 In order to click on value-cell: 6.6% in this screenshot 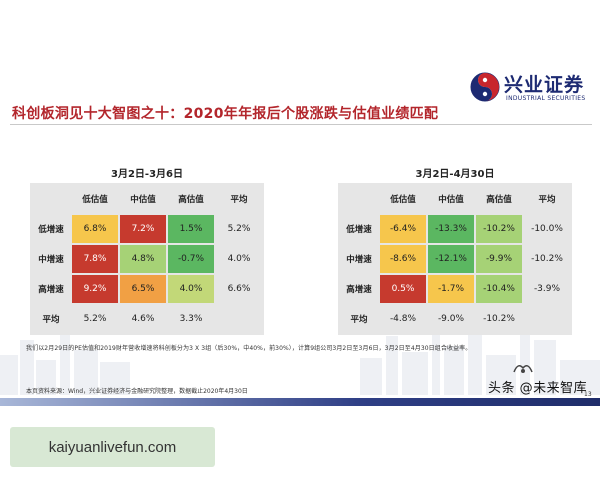, I will do `click(239, 289)`.